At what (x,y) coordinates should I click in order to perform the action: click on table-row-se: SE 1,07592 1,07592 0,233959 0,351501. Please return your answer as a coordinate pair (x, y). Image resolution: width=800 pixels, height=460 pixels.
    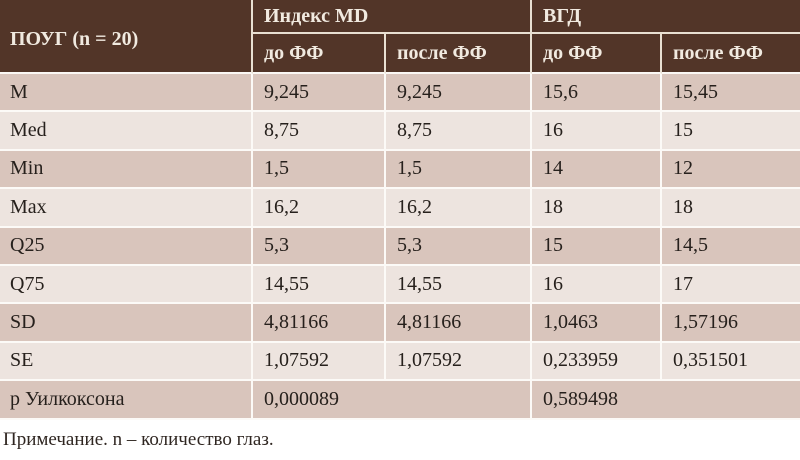
    Looking at the image, I should click on (400, 362).